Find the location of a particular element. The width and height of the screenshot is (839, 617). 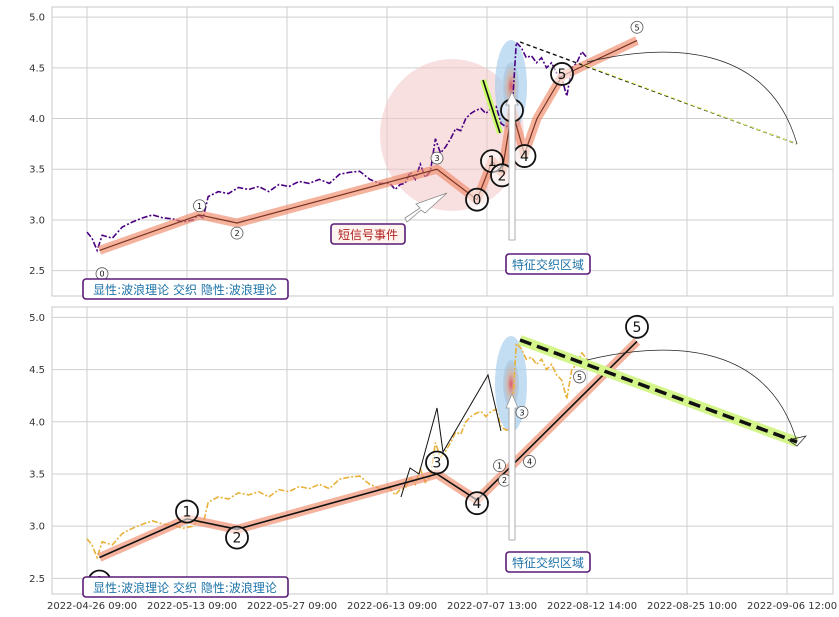

bottom-projection is located at coordinates (658, 391).